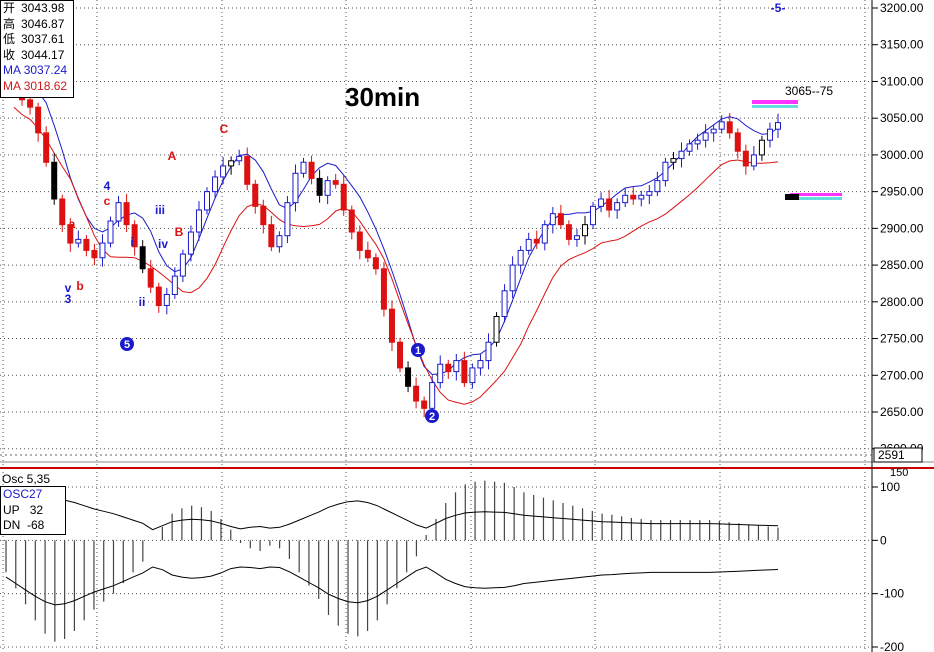  I want to click on wave-label: iii, so click(160, 210).